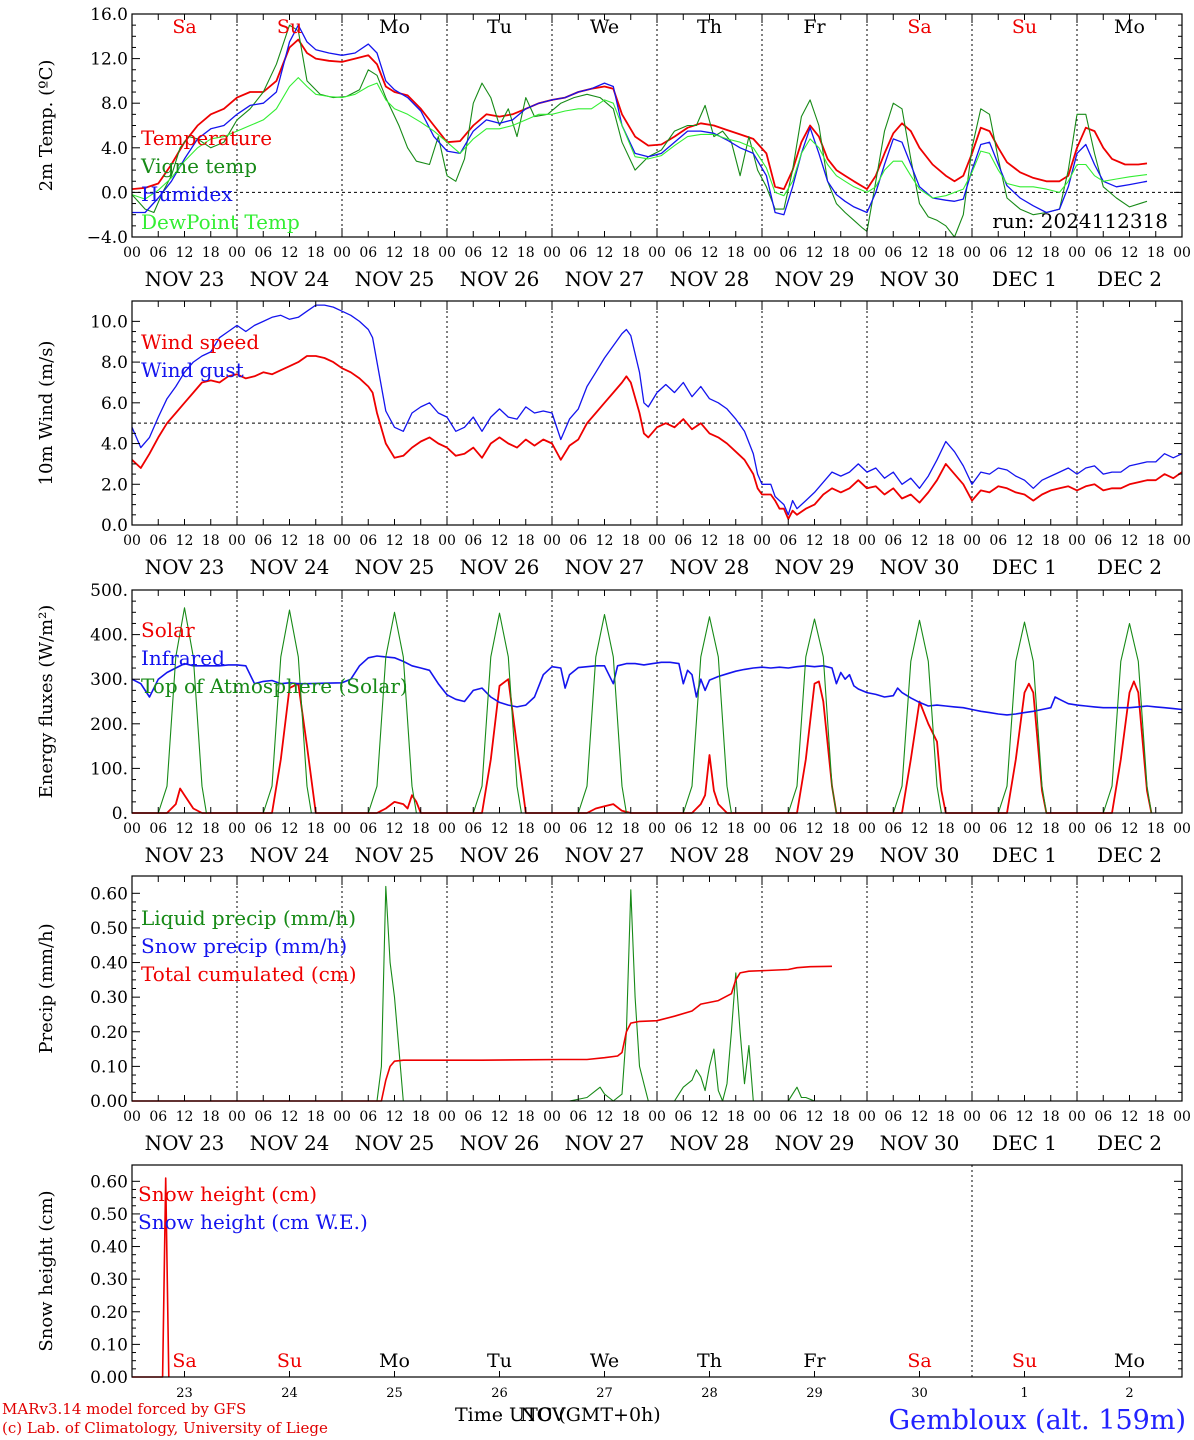 This screenshot has height=1440, width=1194. What do you see at coordinates (192, 370) in the screenshot?
I see `legend-entry: Wind gust` at bounding box center [192, 370].